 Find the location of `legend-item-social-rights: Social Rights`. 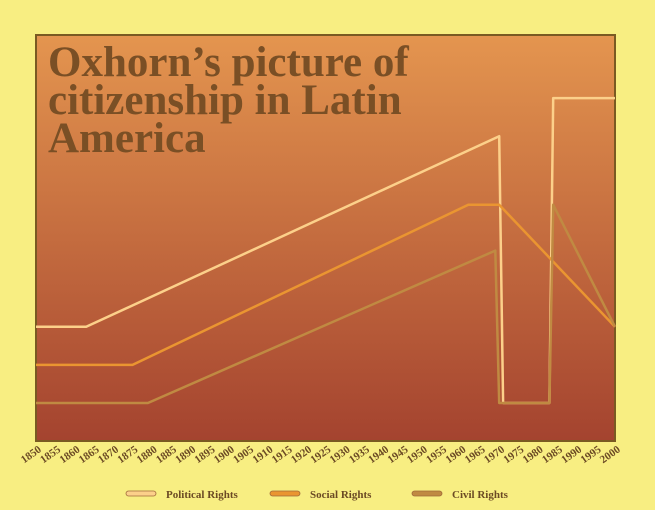

legend-item-social-rights: Social Rights is located at coordinates (320, 495).